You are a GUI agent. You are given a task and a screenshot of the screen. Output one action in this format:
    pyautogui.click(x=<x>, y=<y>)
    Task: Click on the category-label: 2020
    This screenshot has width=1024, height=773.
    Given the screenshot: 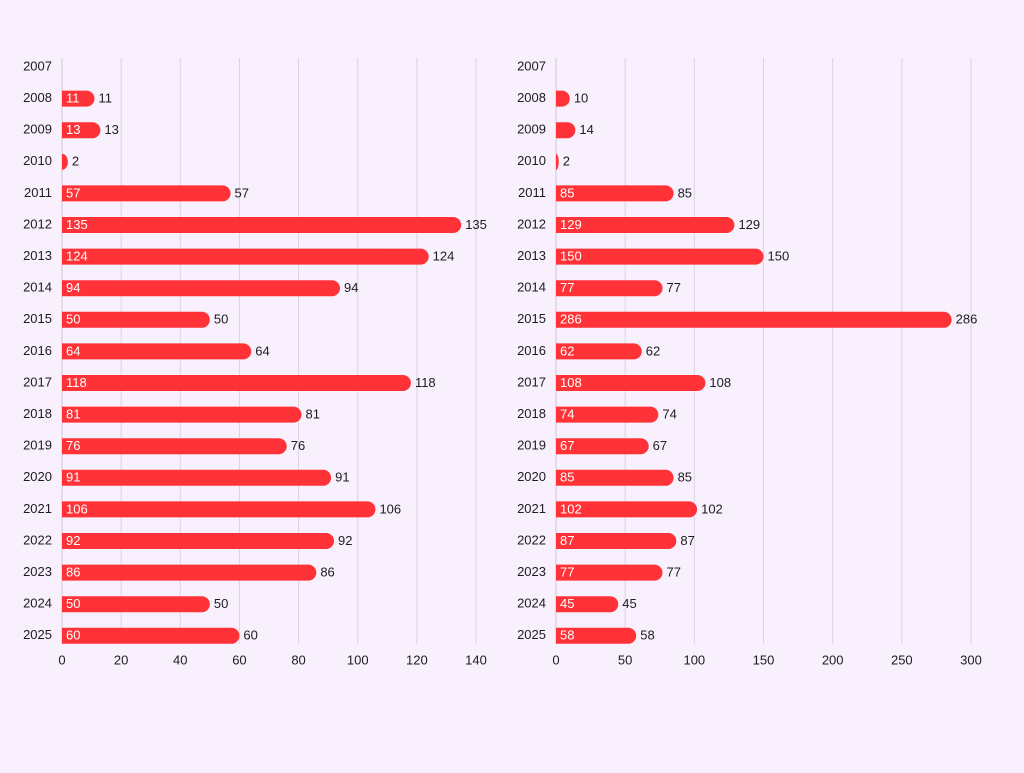 What is the action you would take?
    pyautogui.click(x=37, y=476)
    